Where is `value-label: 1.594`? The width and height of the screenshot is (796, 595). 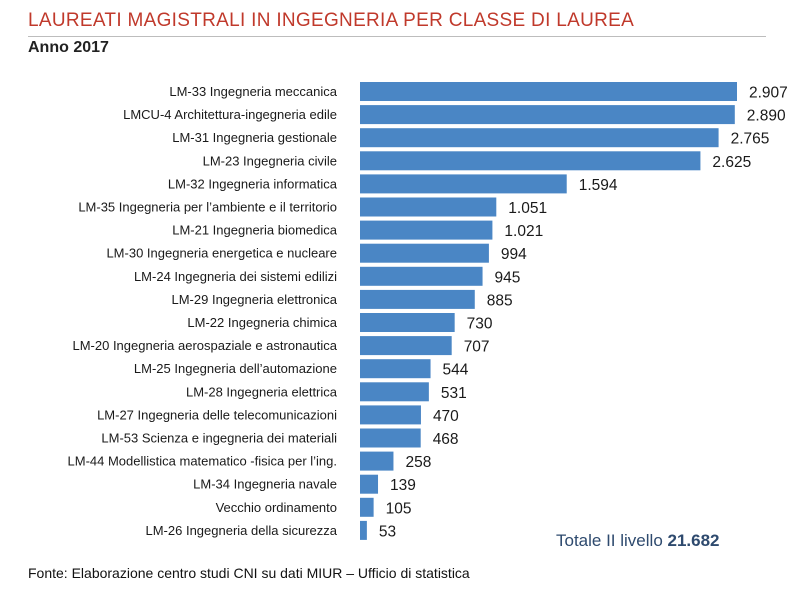 value-label: 1.594 is located at coordinates (598, 185).